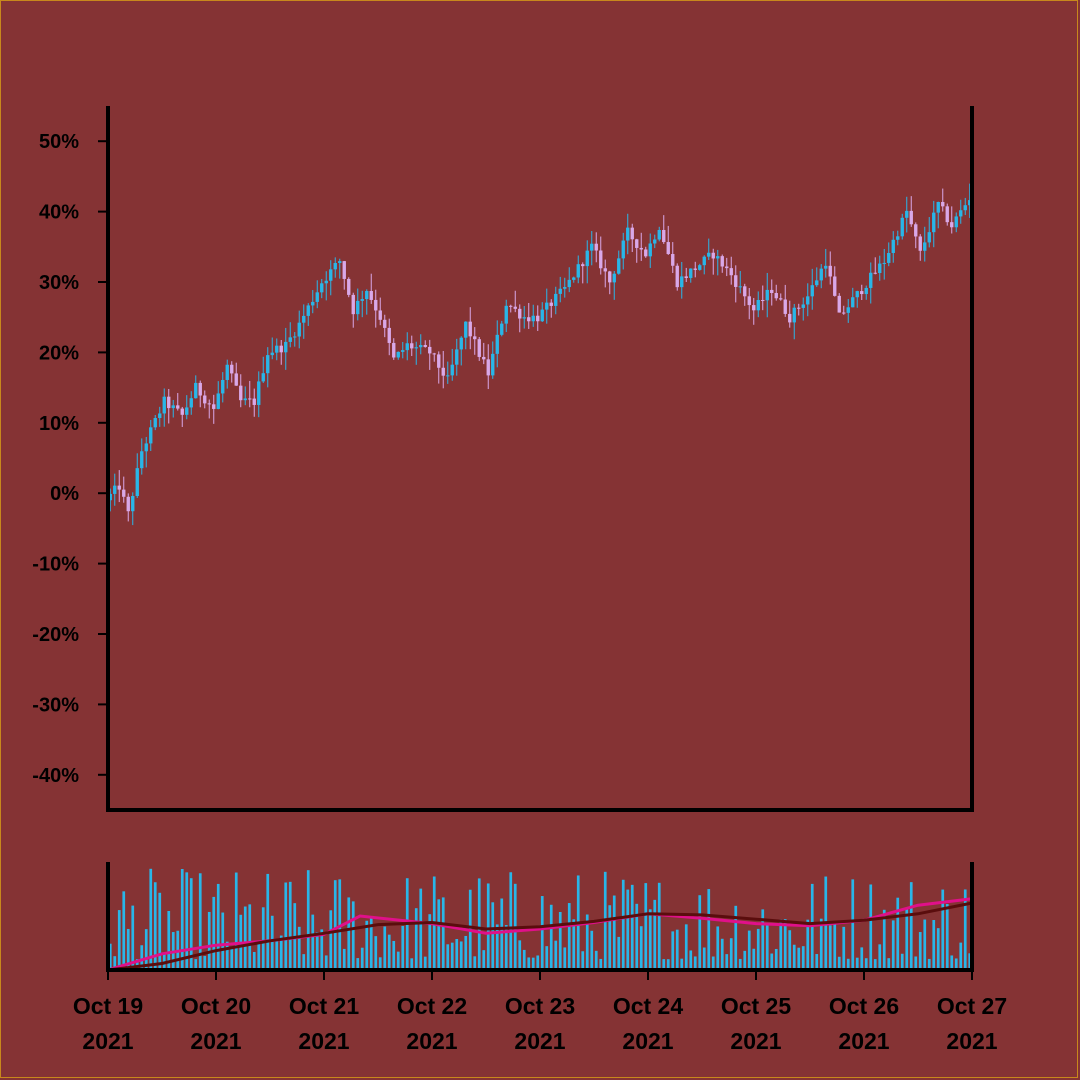 This screenshot has width=1080, height=1080. Describe the element at coordinates (55, 776) in the screenshot. I see `y-tick-label: -40%` at that location.